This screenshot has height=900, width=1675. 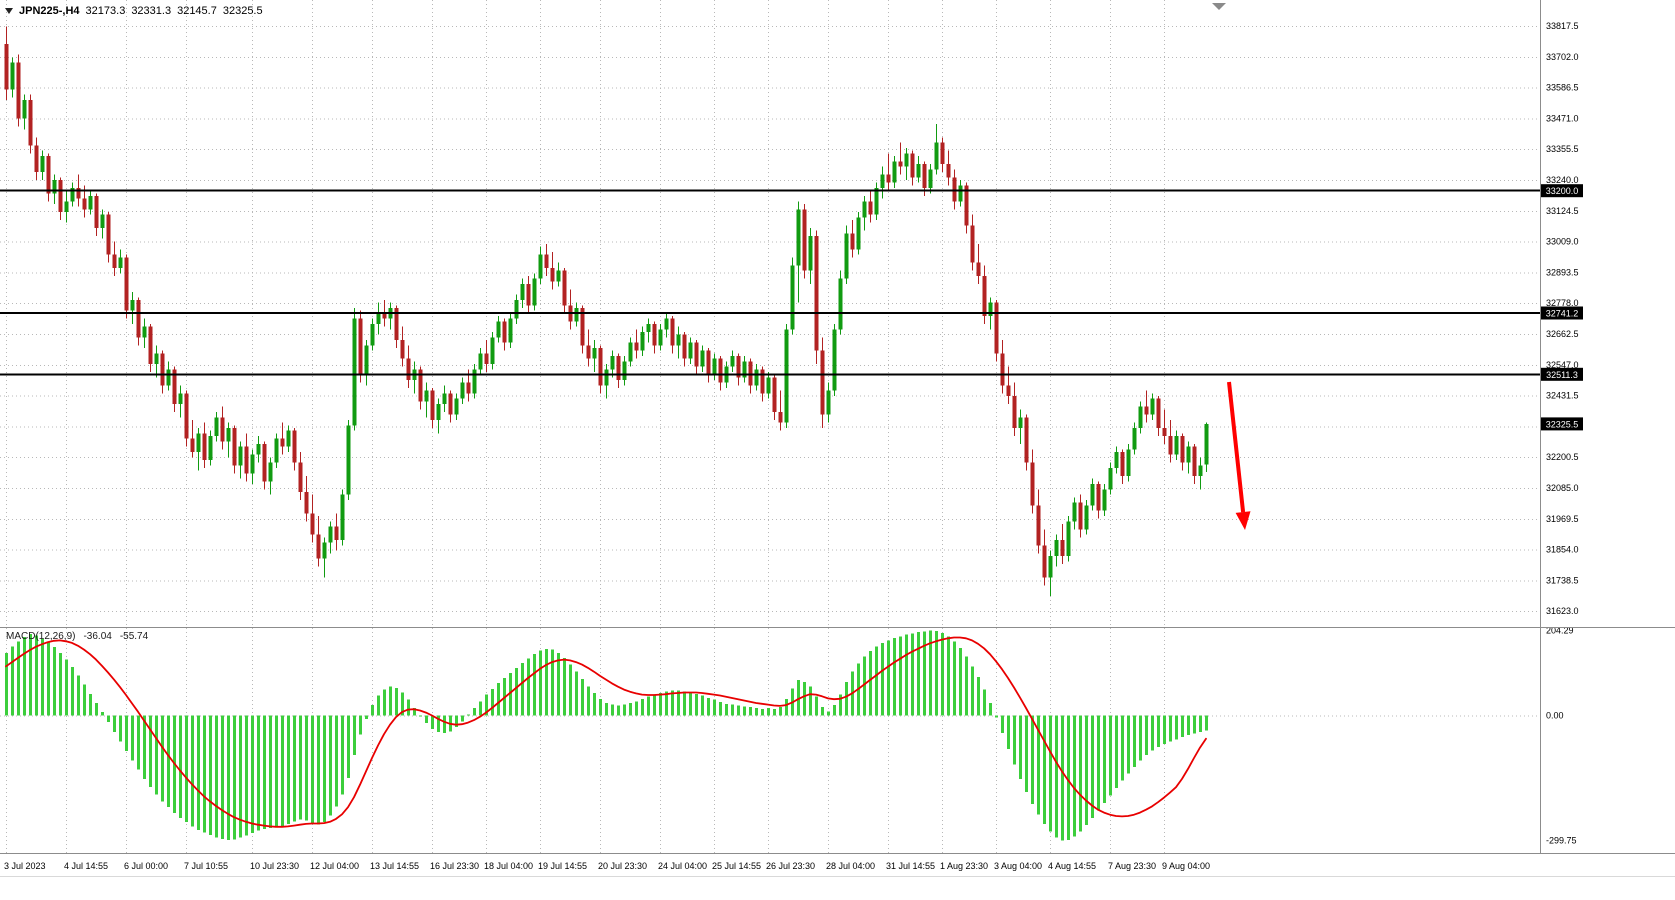 What do you see at coordinates (77, 636) in the screenshot?
I see `macd-indicator-label: MACD(12,26,9) -36.04 -55.74` at bounding box center [77, 636].